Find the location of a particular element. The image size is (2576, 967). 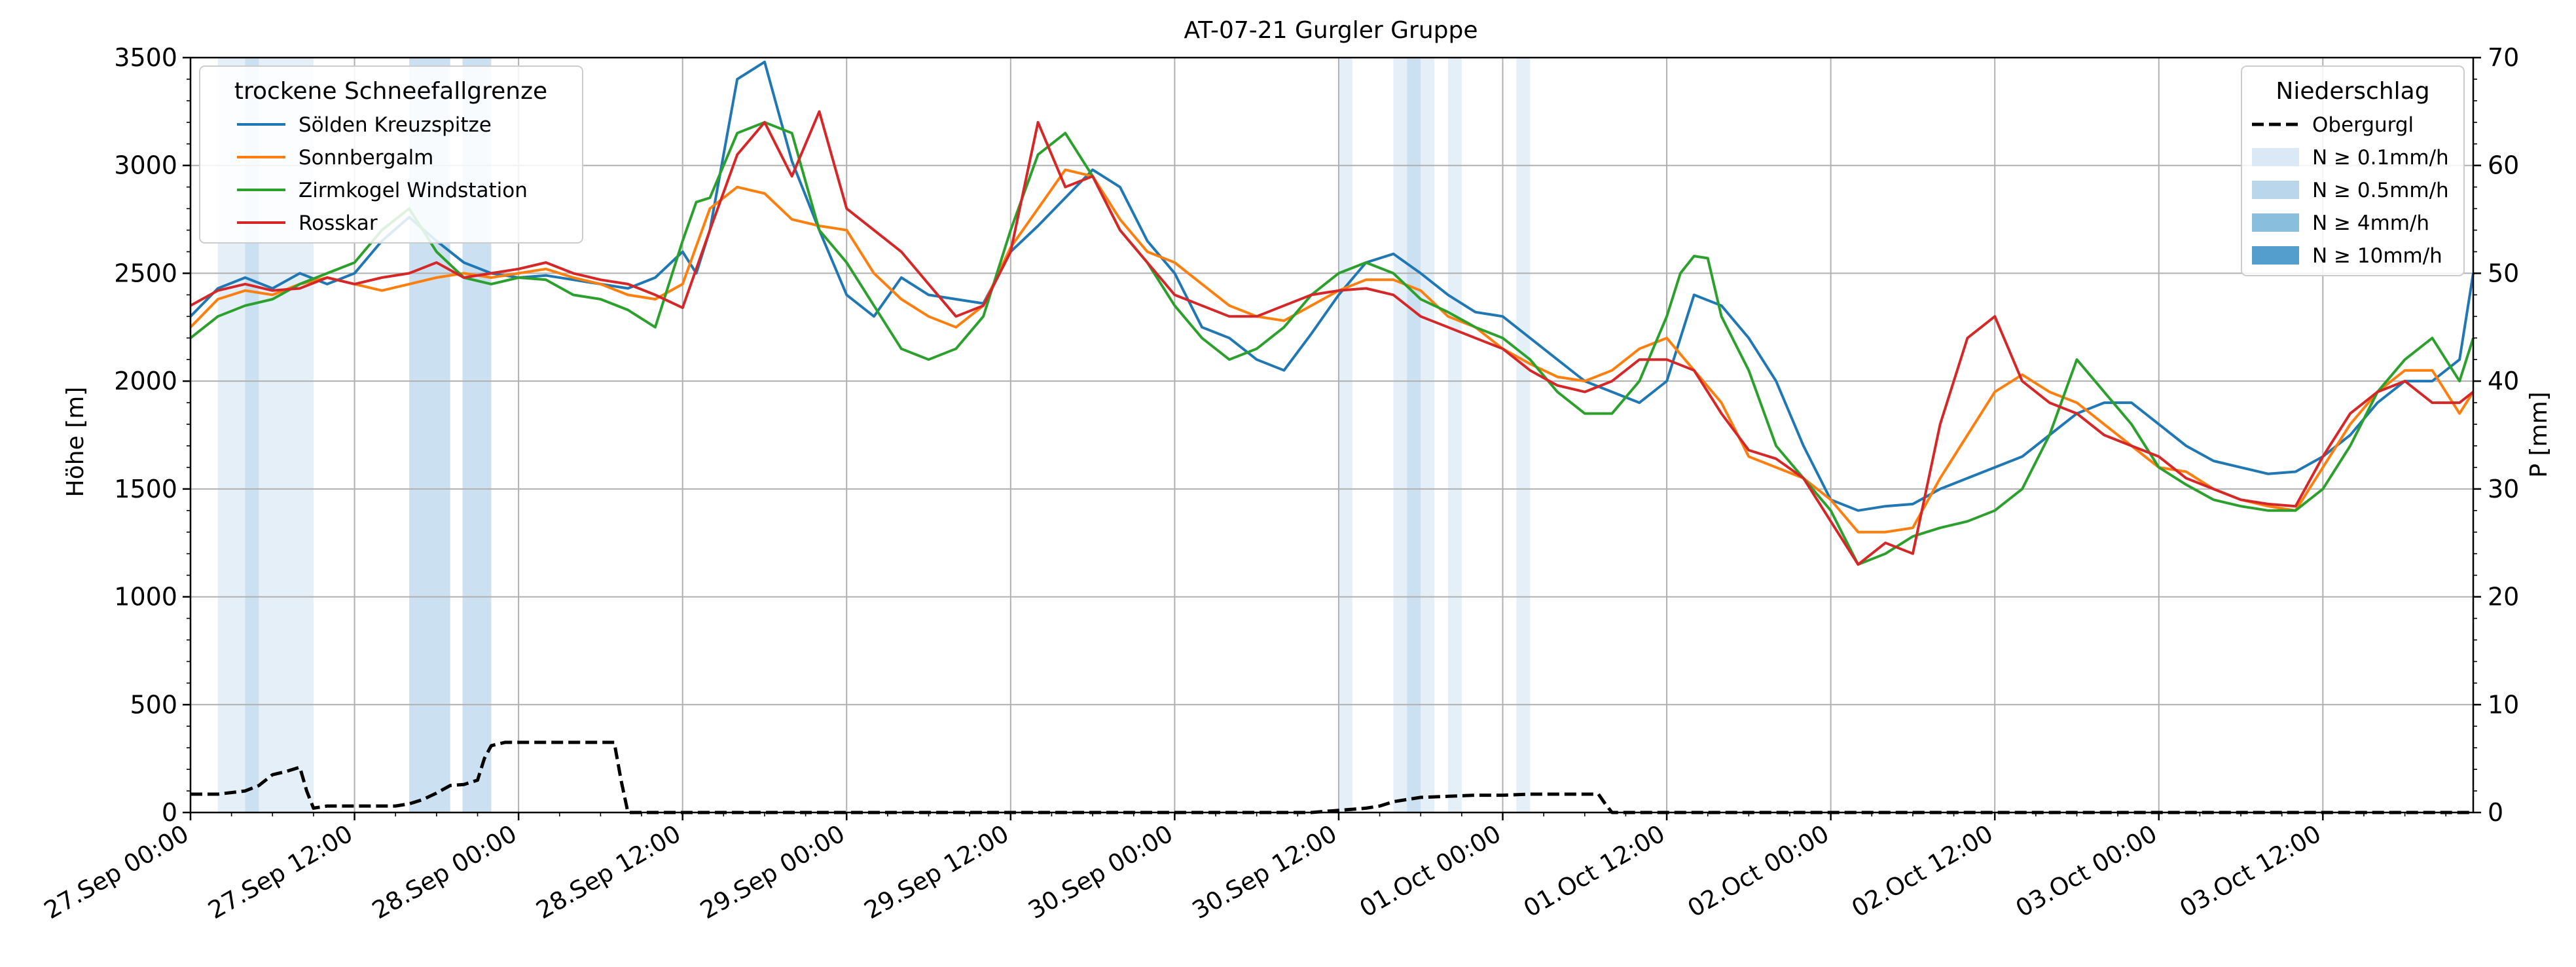

legend-right-label: N ≥ 10mm/h is located at coordinates (2377, 256).